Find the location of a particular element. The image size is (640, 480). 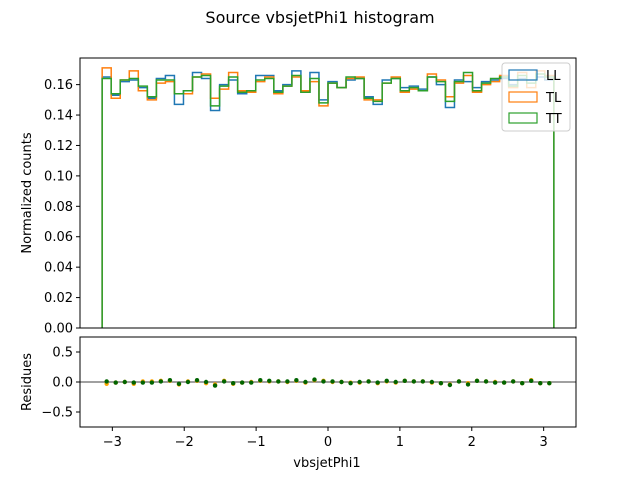

histogram-y-ticks: 0.00 0.02 0.04 0.06 0.08 0.10 0.12 0.14 0.16 is located at coordinates (62, 207).